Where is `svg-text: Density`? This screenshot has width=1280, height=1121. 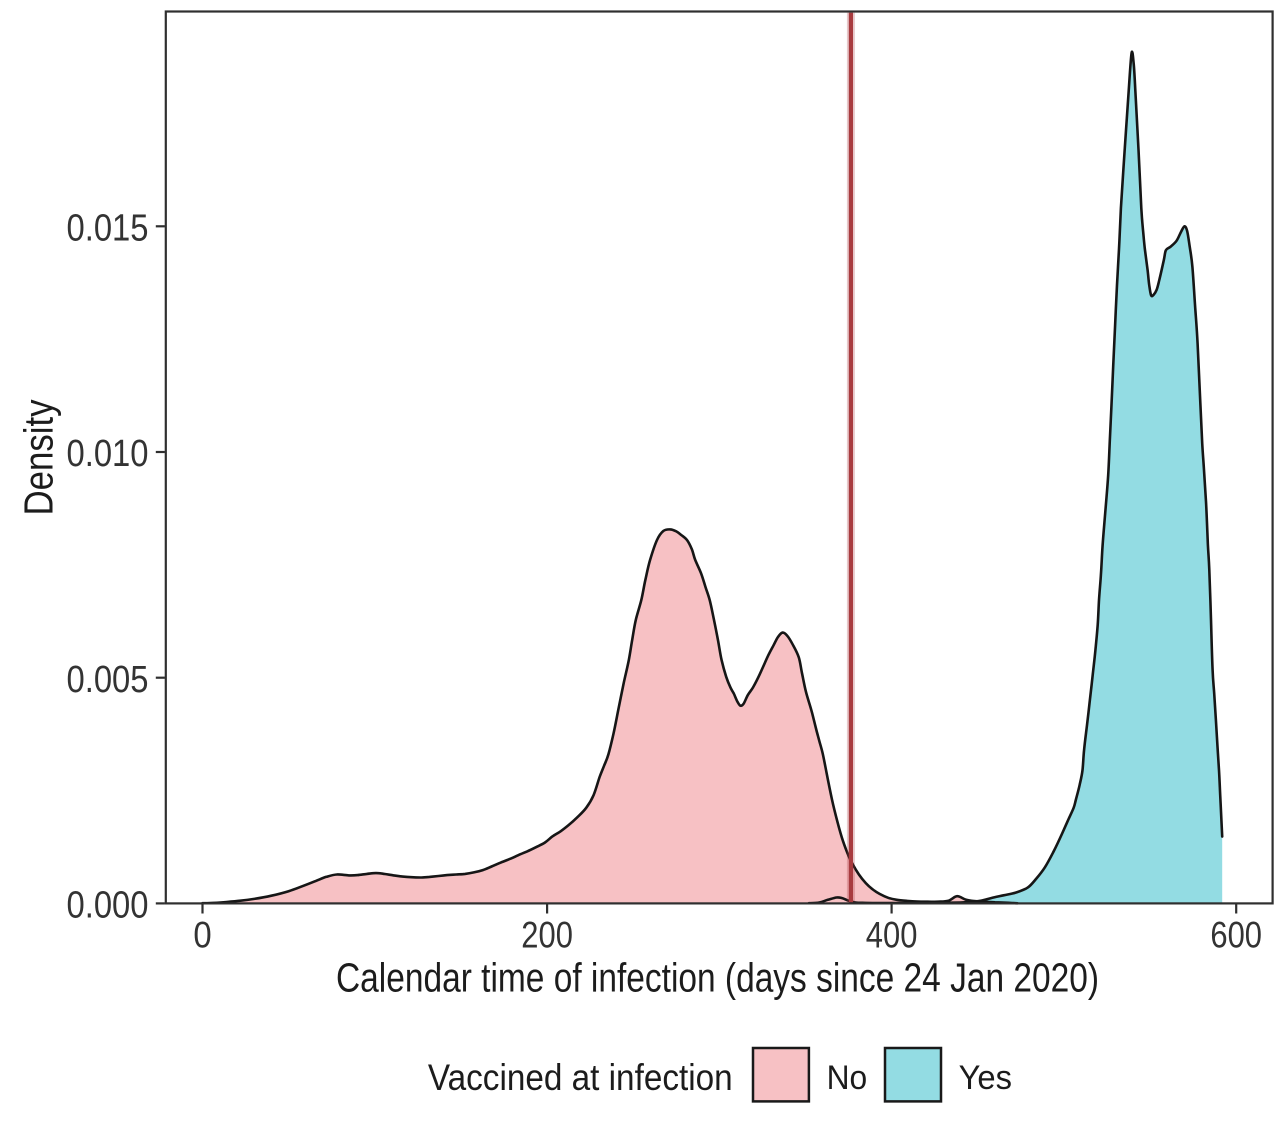 svg-text: Density is located at coordinates (39, 457).